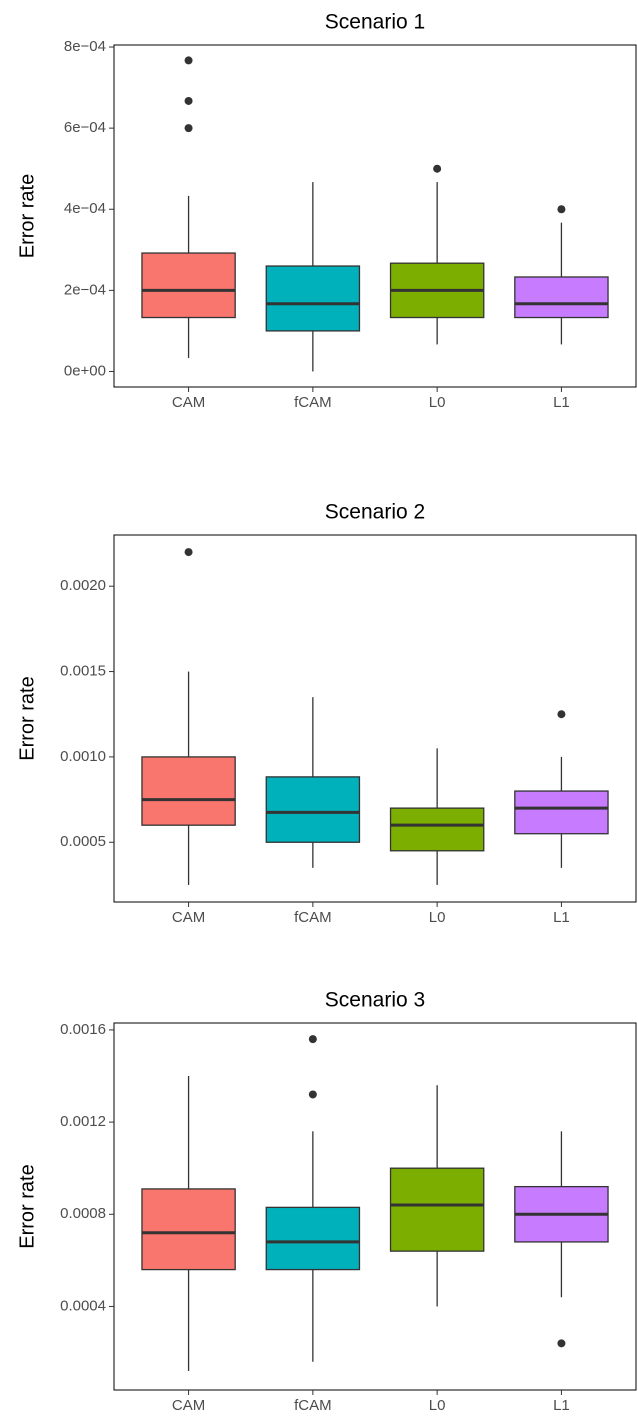 This screenshot has height=1419, width=638. Describe the element at coordinates (85, 46) in the screenshot. I see `y-tick-label: 8e−04` at that location.